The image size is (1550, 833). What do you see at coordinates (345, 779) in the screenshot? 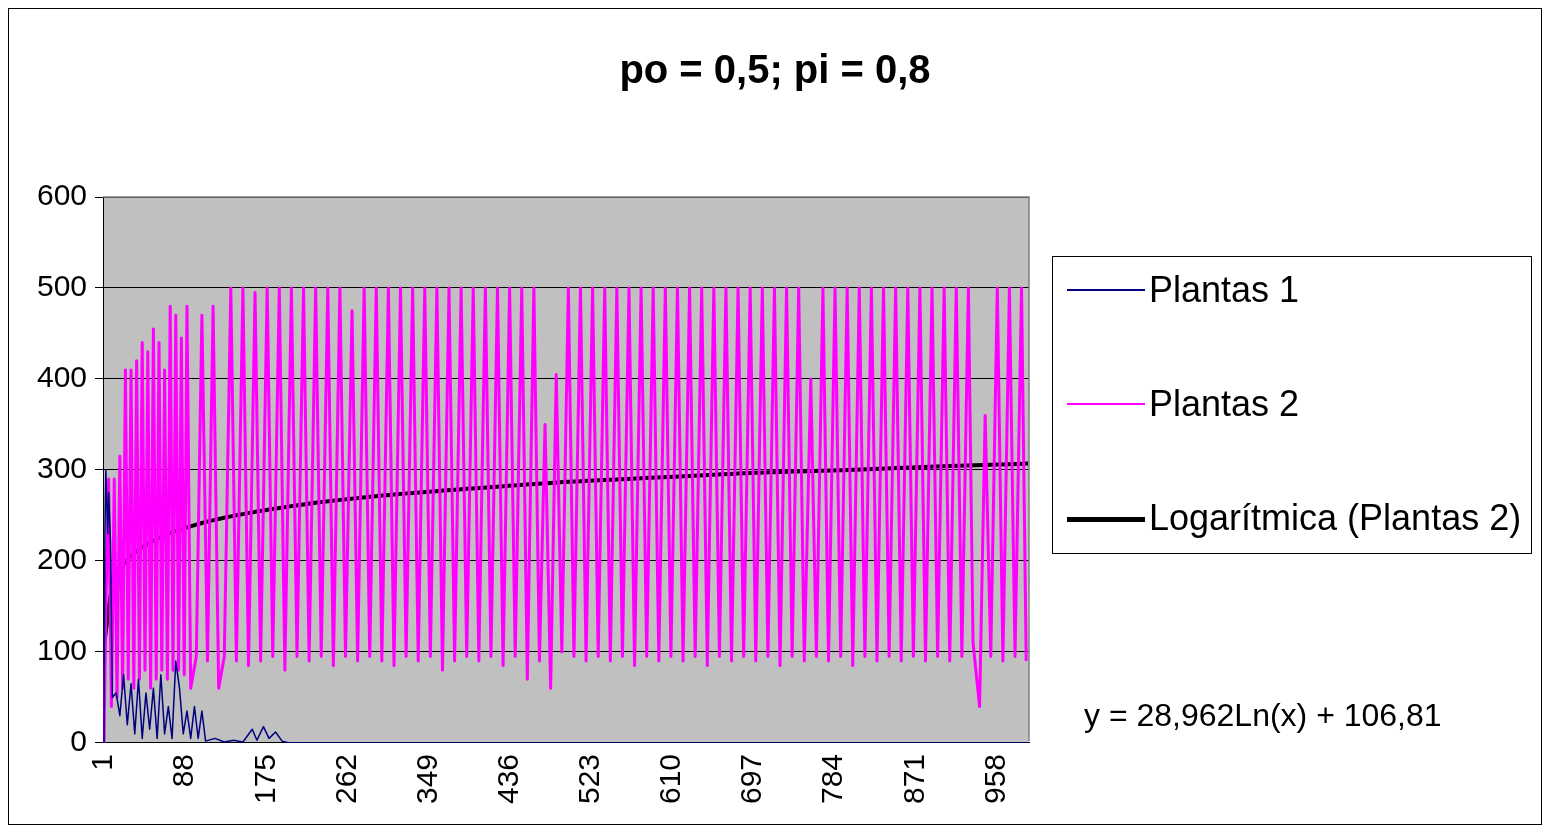
I see `x-tick-label: 262` at bounding box center [345, 779].